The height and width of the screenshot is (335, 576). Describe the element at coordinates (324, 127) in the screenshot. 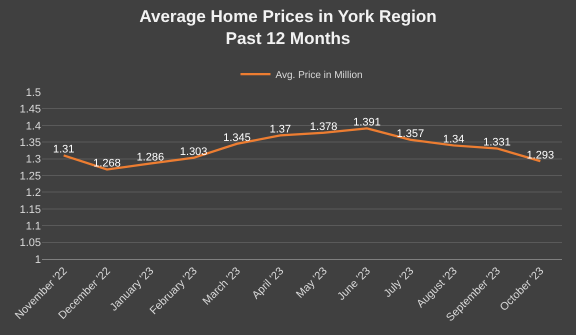

I see `data-label: 1.378` at that location.